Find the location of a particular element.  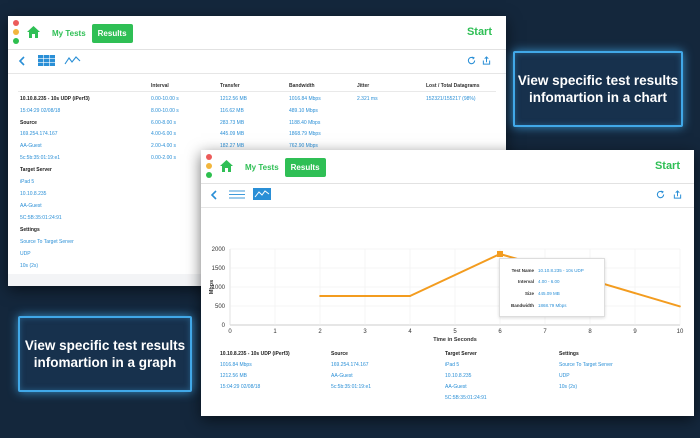

y-tick-label: 1500 is located at coordinates (219, 269).